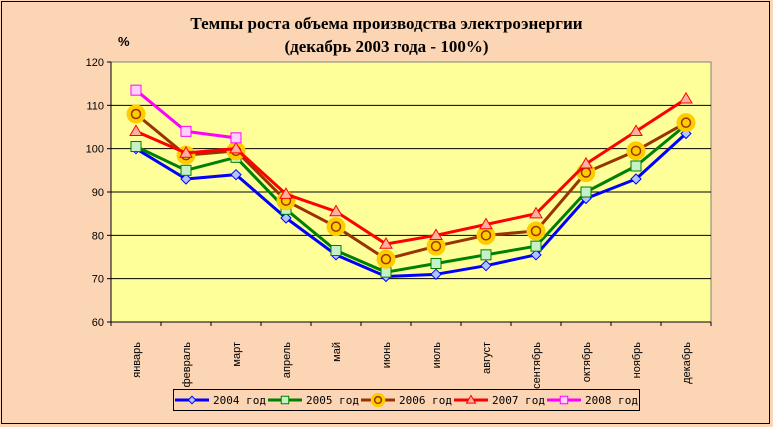  I want to click on x-tick-label: июль, so click(437, 355).